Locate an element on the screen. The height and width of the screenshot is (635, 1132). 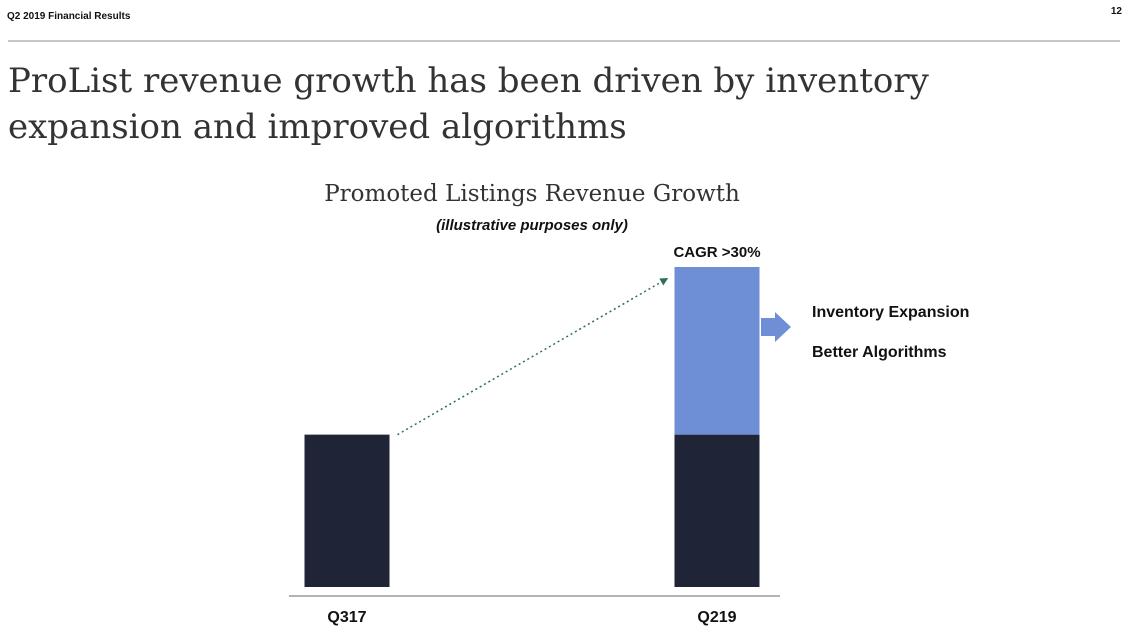
x-tick-label: Q317 is located at coordinates (346, 617).